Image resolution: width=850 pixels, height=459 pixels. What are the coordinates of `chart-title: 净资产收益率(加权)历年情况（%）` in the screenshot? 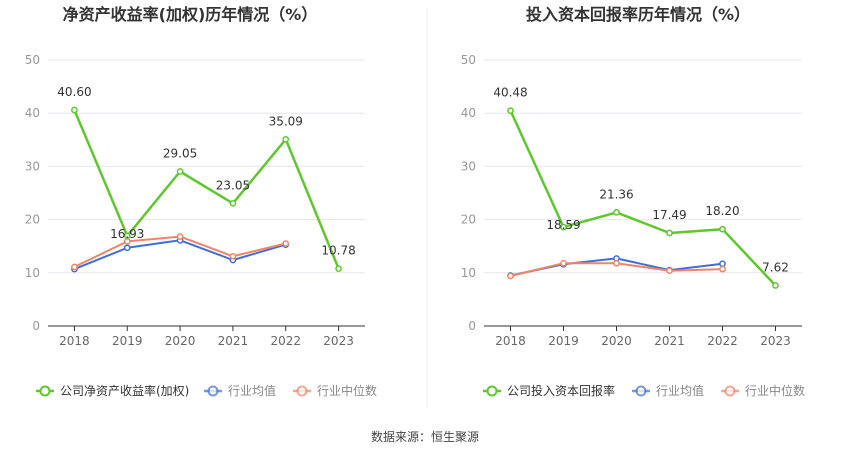 It's located at (190, 14).